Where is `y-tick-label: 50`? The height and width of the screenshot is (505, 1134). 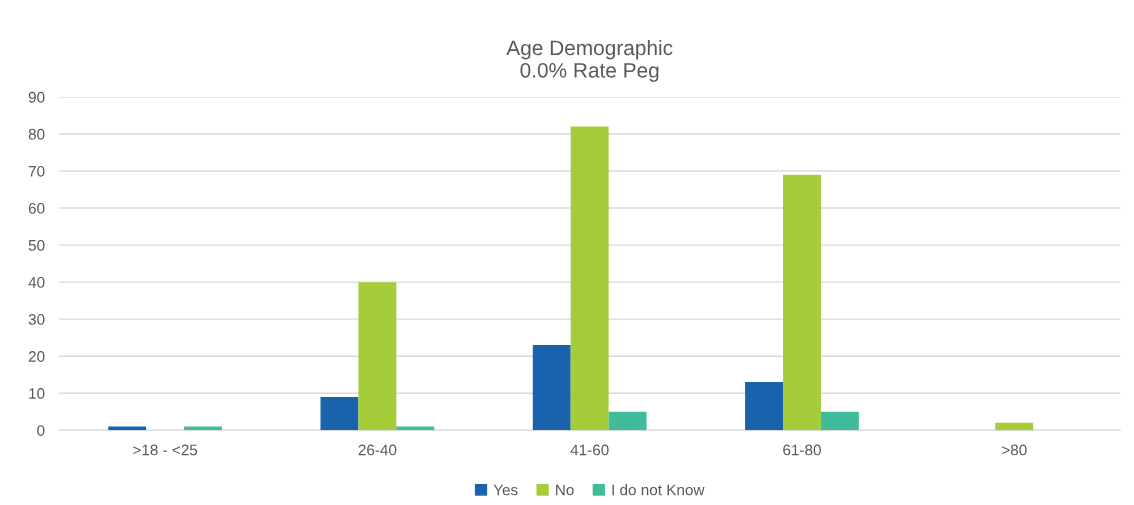
y-tick-label: 50 is located at coordinates (36, 245).